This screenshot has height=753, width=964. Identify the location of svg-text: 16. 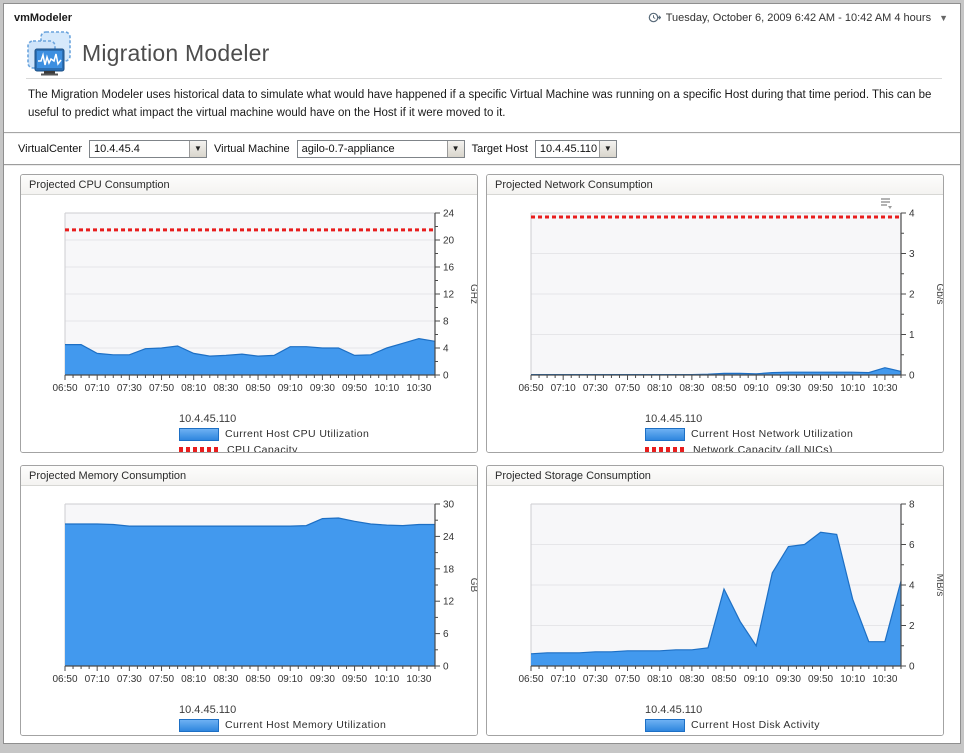
(449, 267).